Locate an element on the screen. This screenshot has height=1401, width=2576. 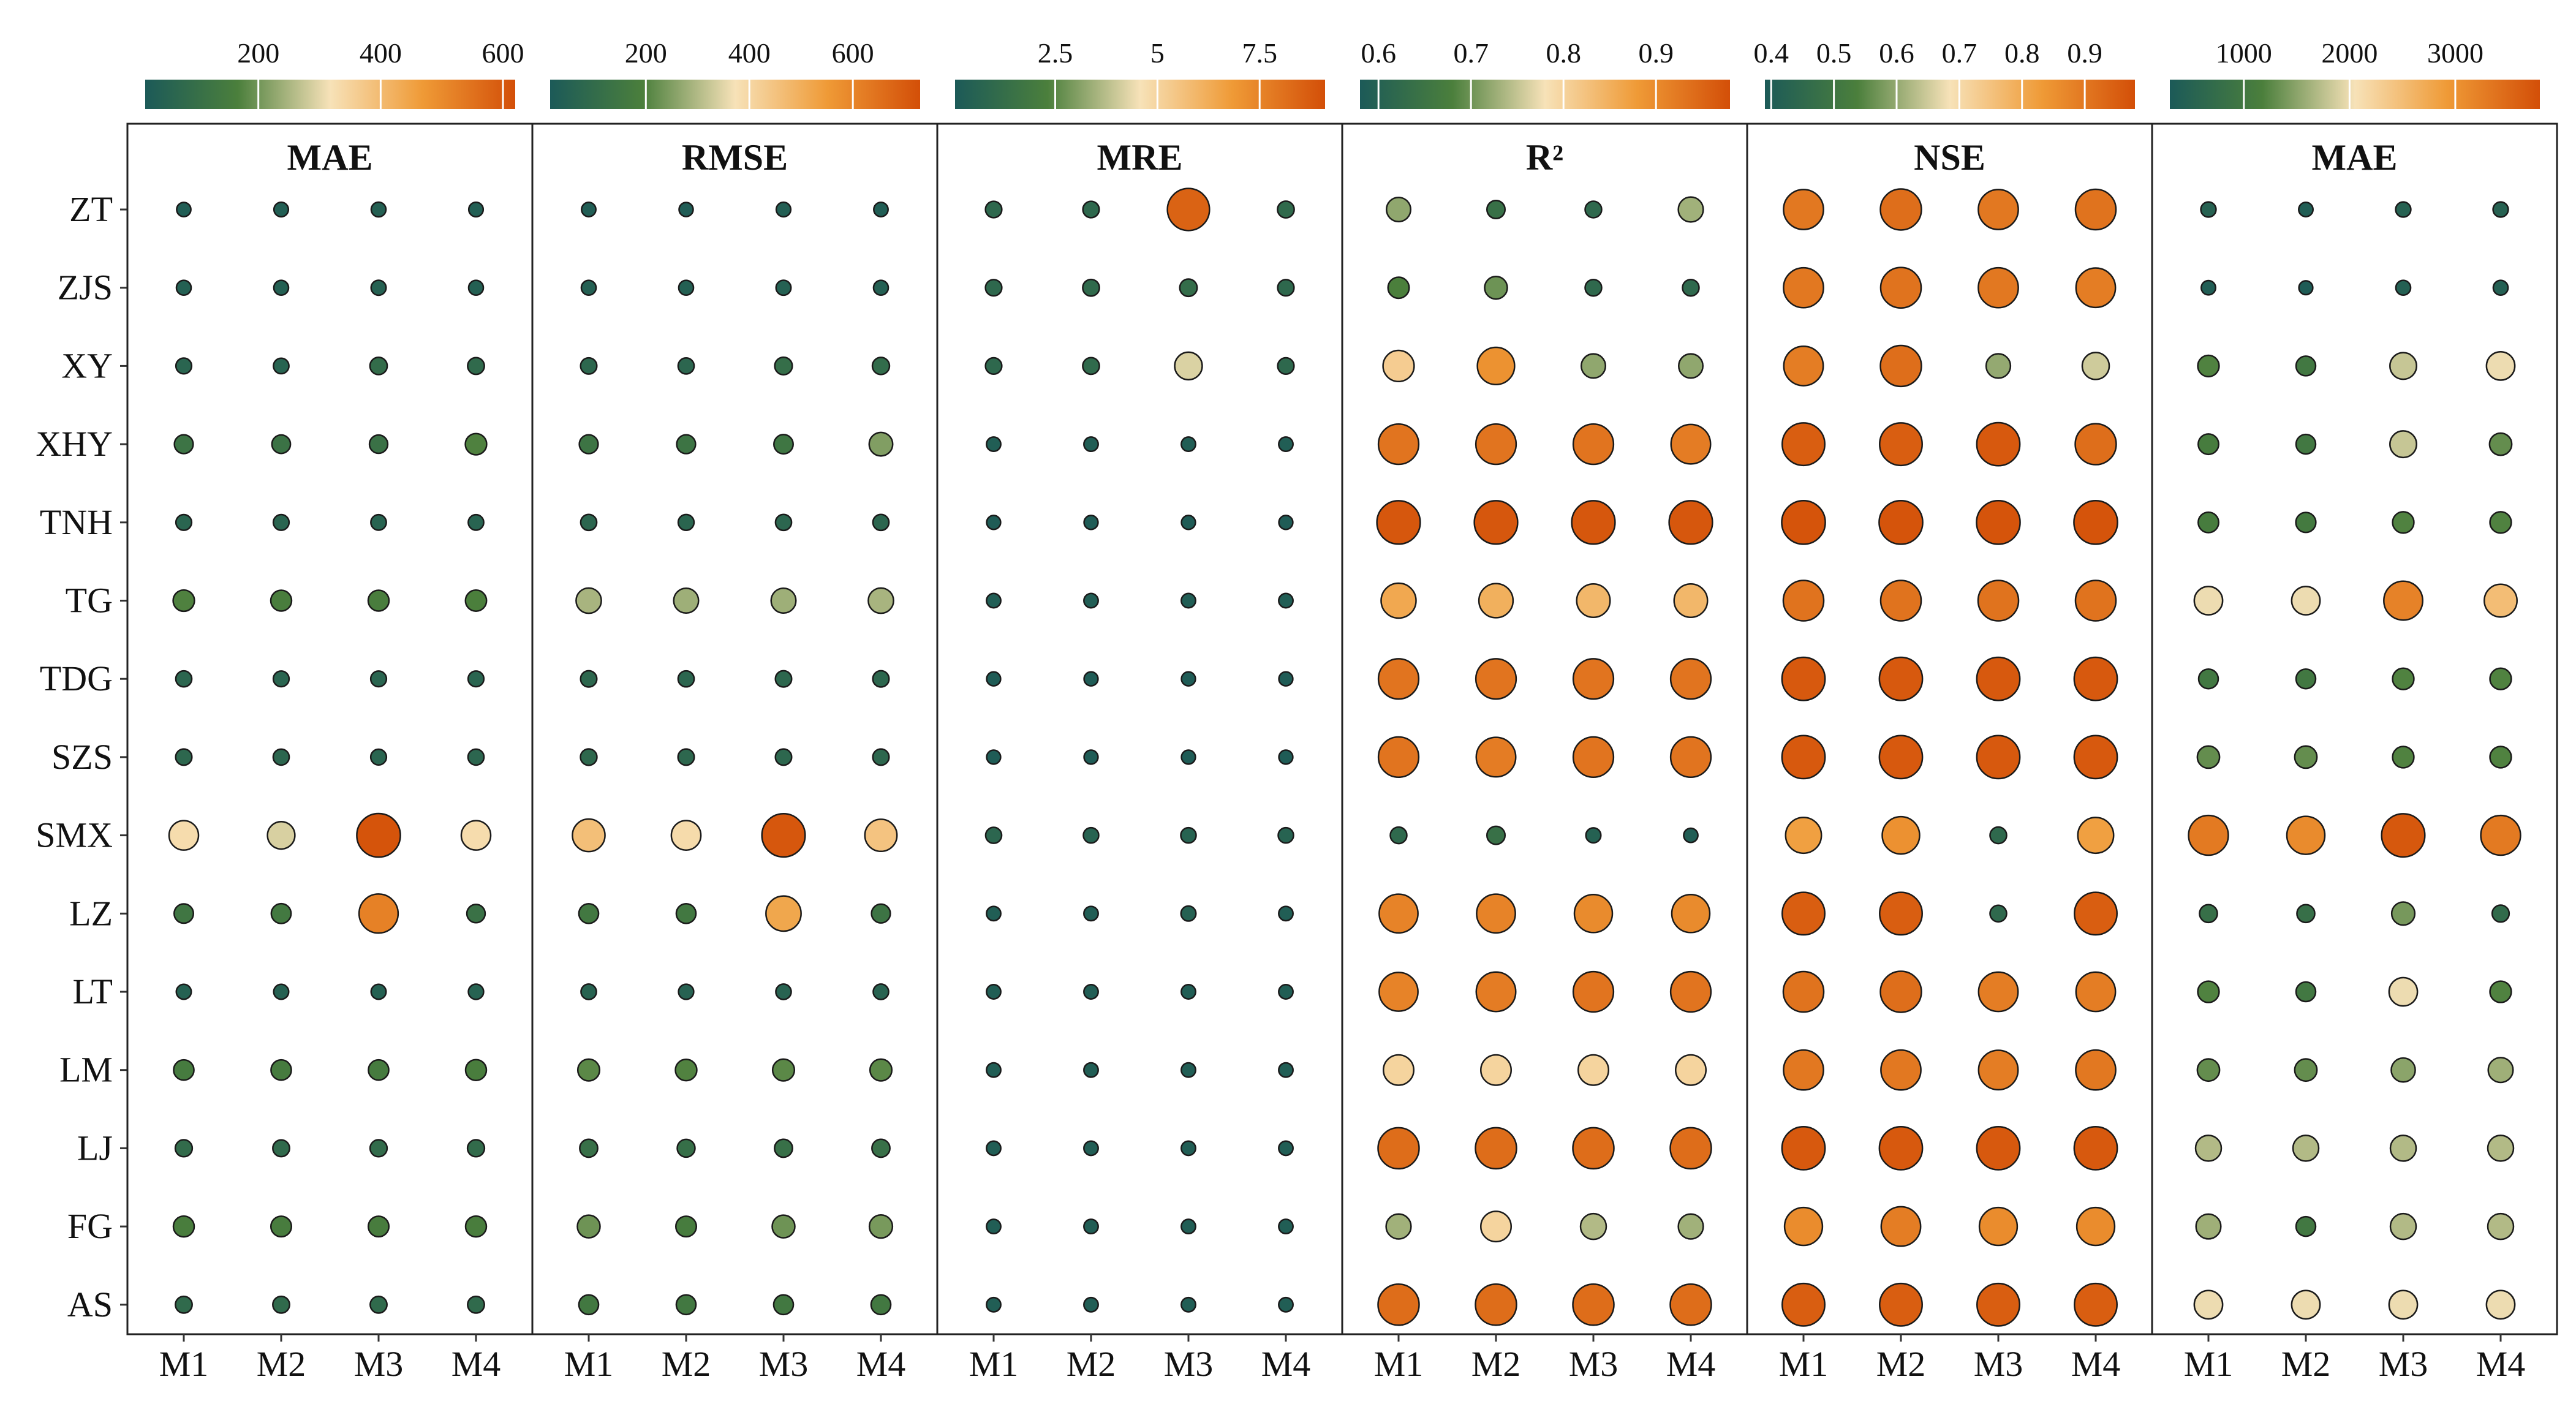
bubble-LT-M2: 0.3 is located at coordinates (1091, 992).